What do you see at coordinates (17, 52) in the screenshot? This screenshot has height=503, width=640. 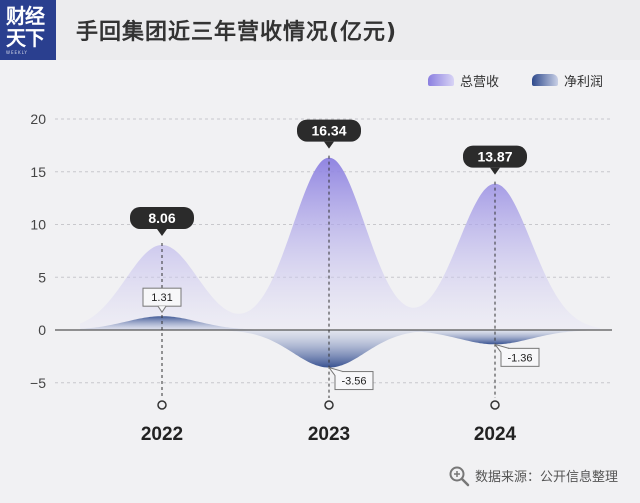 I see `logo-line-3: WEEKLY` at bounding box center [17, 52].